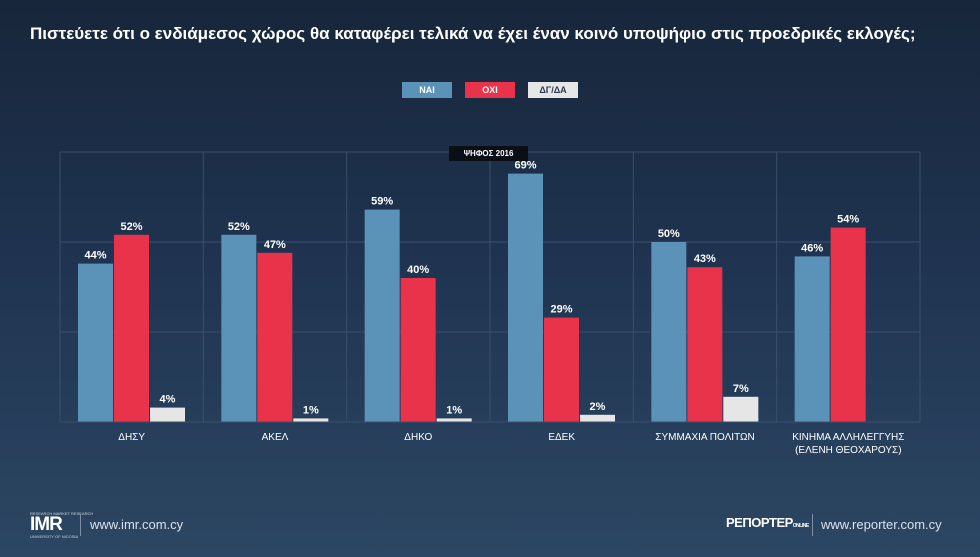  Describe the element at coordinates (848, 450) in the screenshot. I see `category-label: (ΕΛΕΝΗ ΘΕΟΧΑΡΟΥΣ)` at that location.